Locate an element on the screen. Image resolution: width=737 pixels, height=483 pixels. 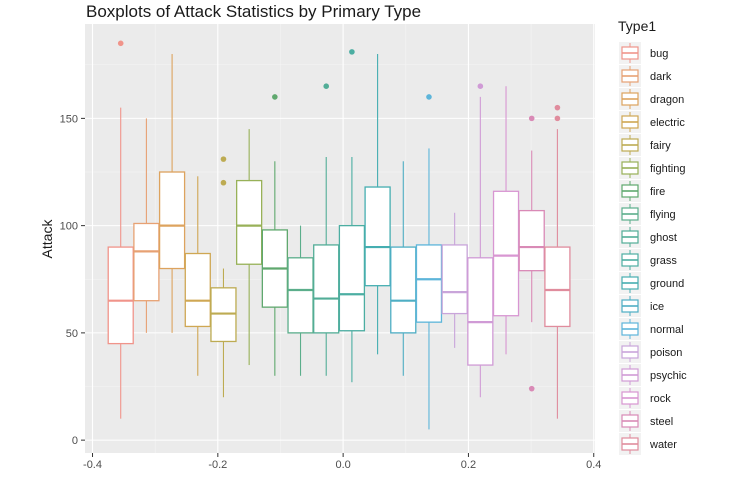
legend-label: steel is located at coordinates (661, 422).